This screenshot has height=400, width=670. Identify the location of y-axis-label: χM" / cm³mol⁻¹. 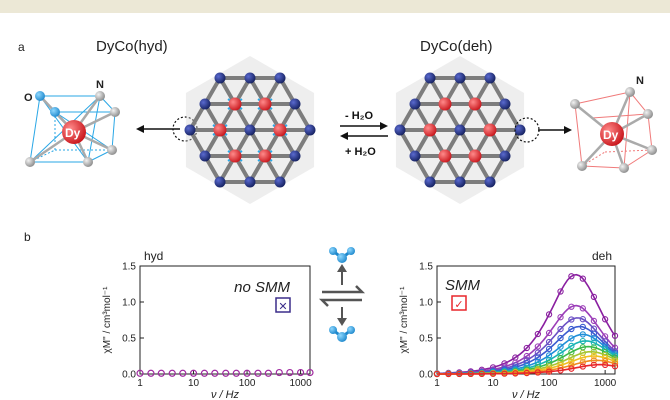
(107, 320).